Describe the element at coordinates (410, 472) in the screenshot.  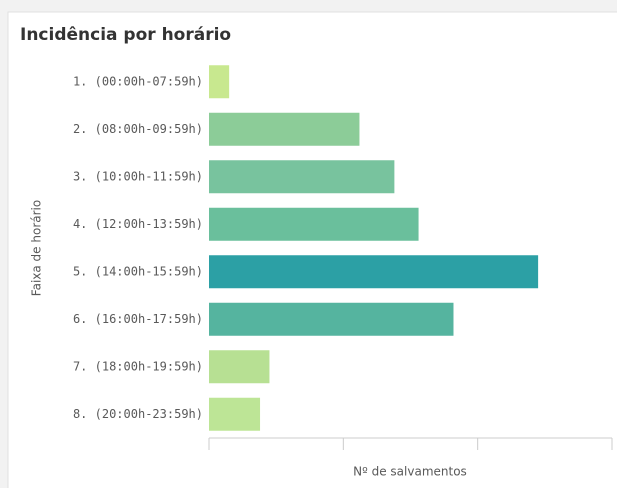
I see `x-axis-label: Nº de salvamentos` at that location.